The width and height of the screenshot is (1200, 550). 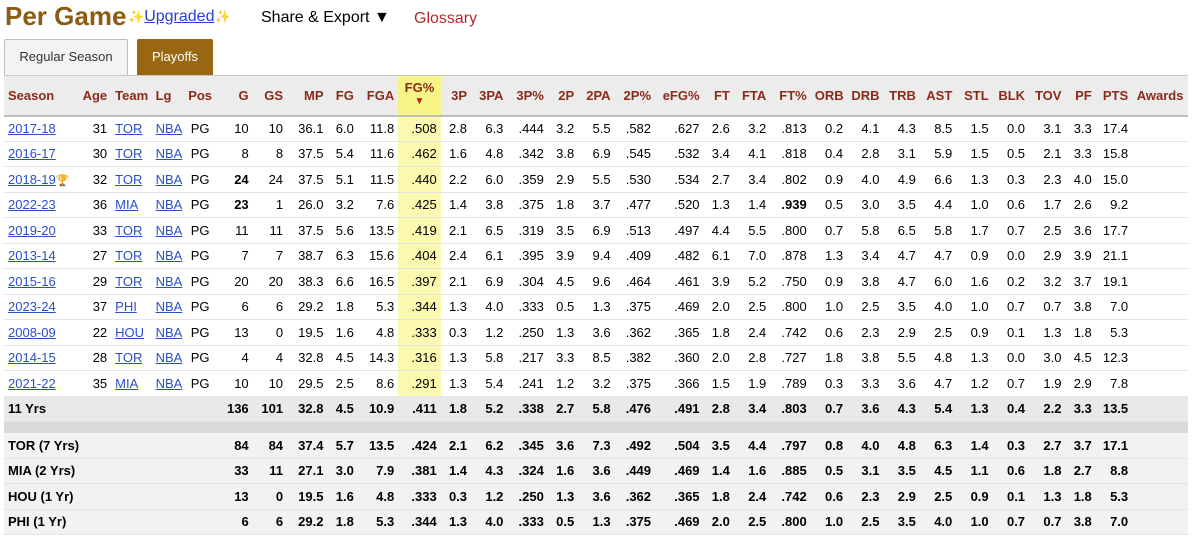 I want to click on season-link: 2008-09, so click(x=32, y=332).